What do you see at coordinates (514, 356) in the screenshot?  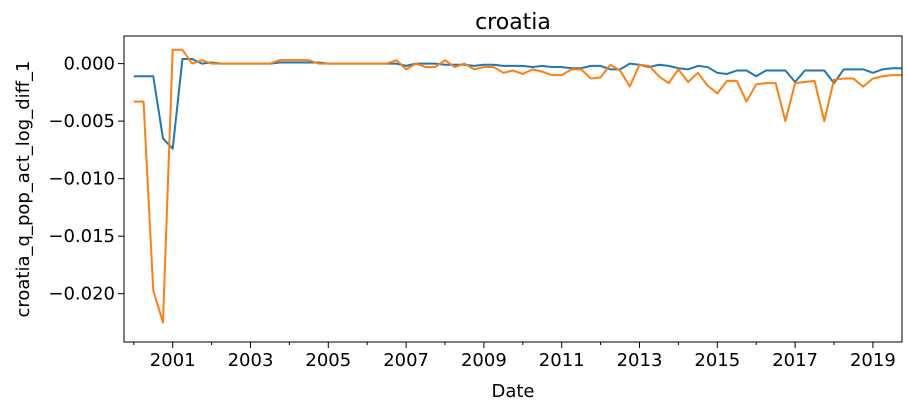 I see `x-axis-ticks: 2001 2003 2005 2007 2009 2011 2013 2015 2017 2019` at bounding box center [514, 356].